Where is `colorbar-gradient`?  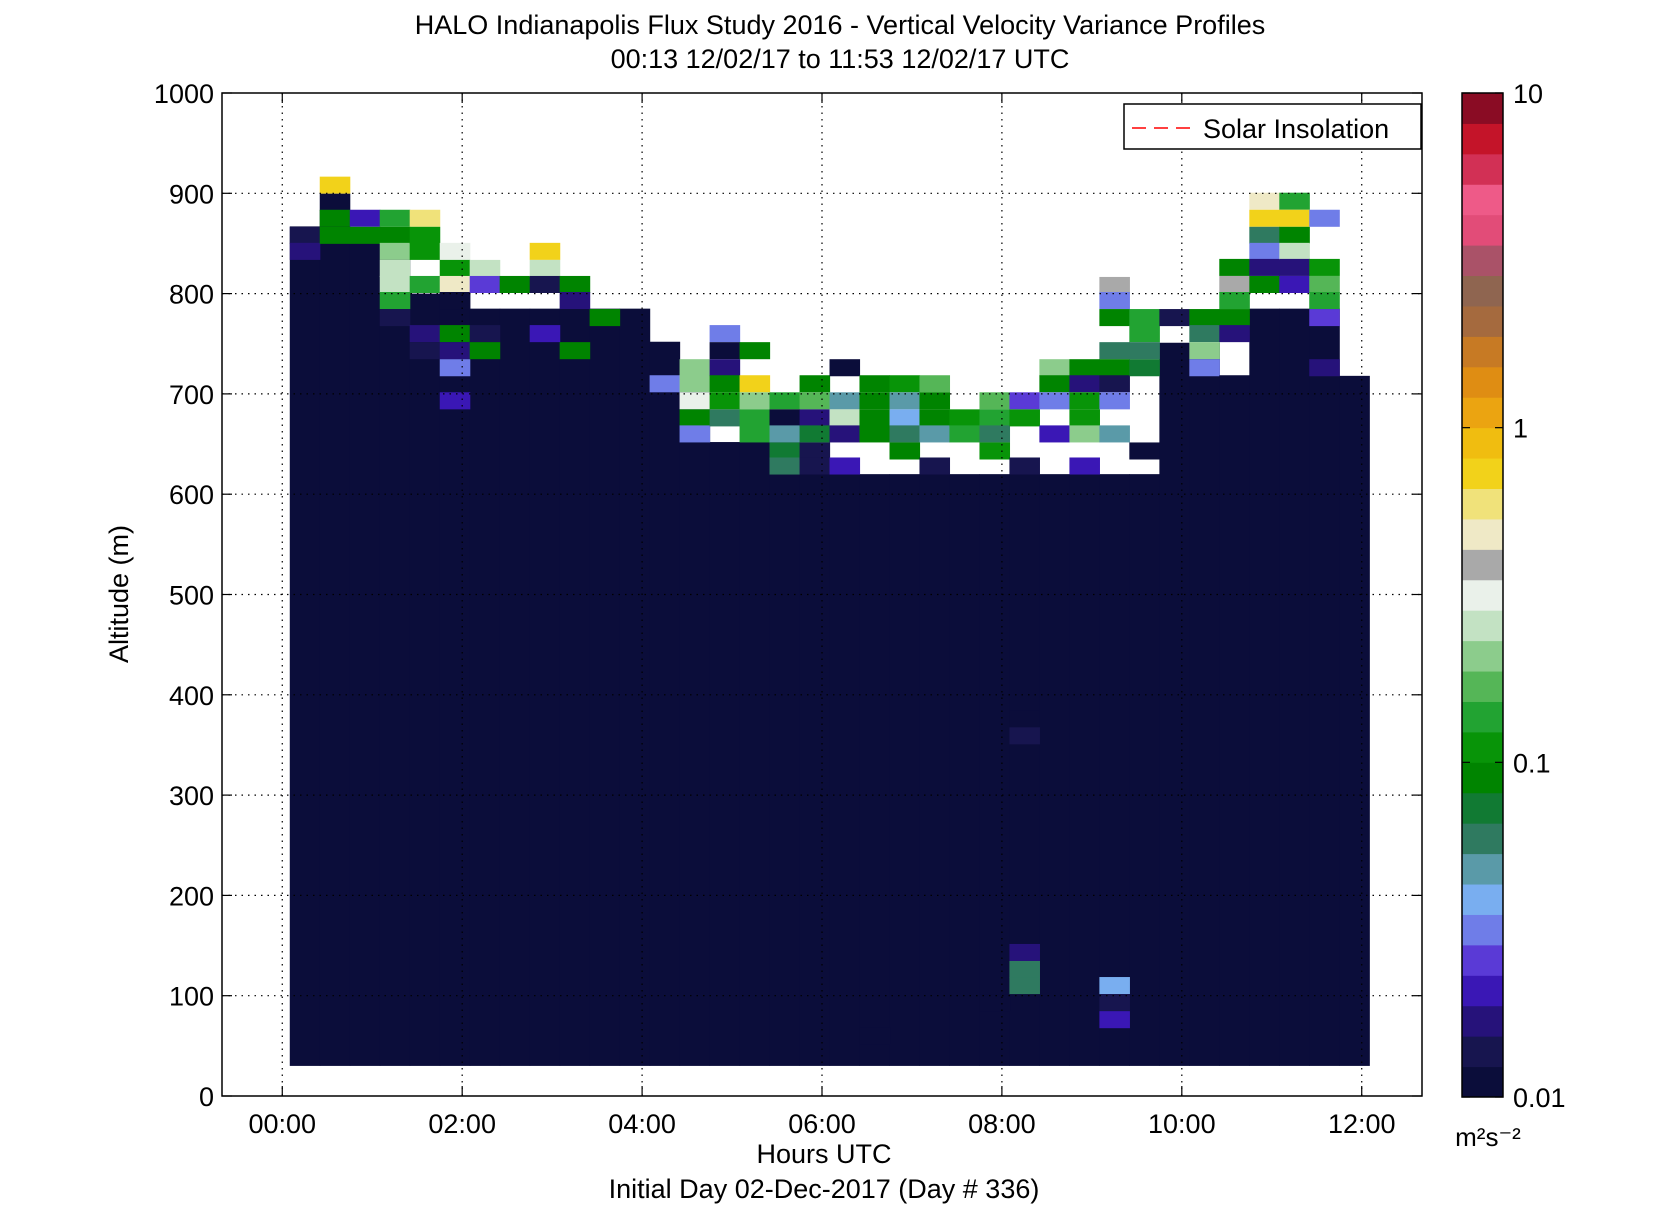
colorbar-gradient is located at coordinates (1482, 595).